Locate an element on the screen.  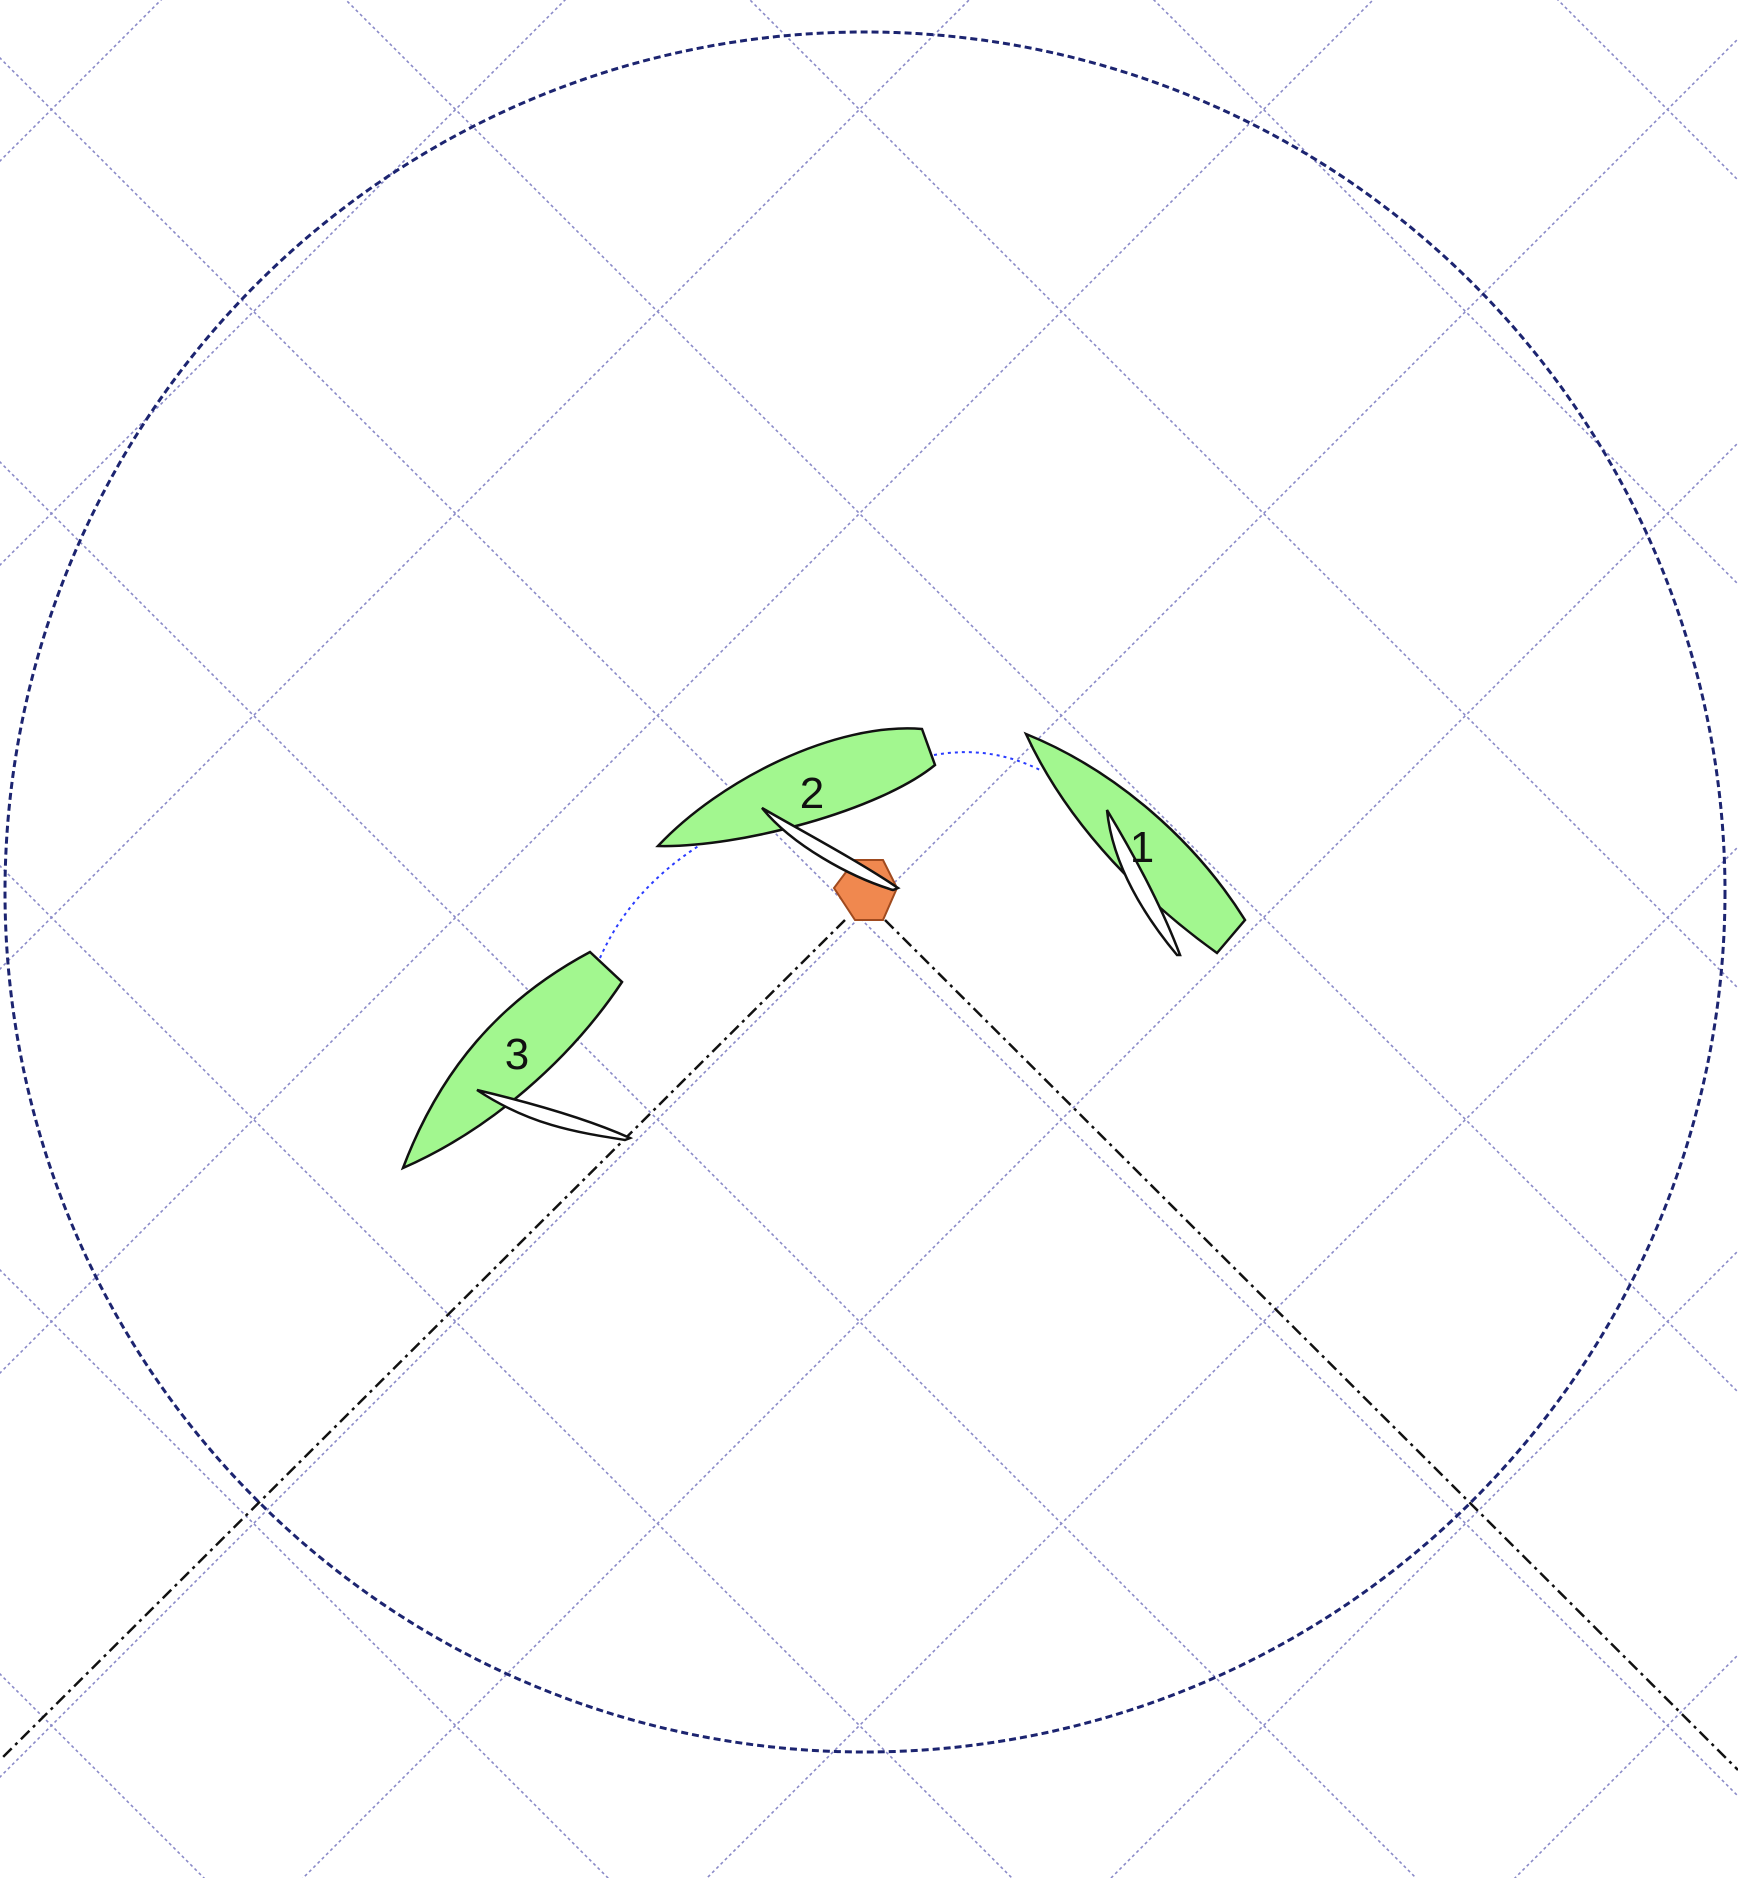
boat-3: 3 is located at coordinates (517, 1060).